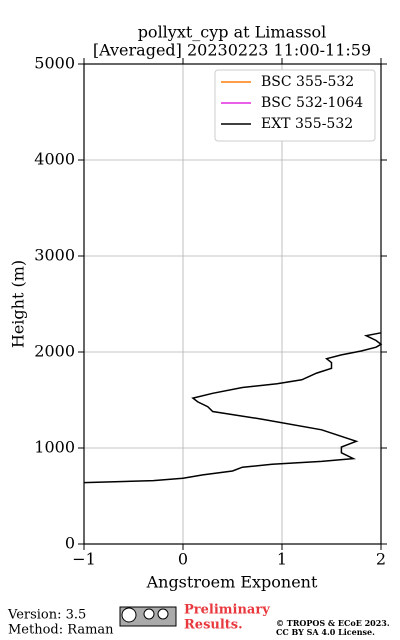  I want to click on legend-label: BSC 532-1064, so click(312, 103).